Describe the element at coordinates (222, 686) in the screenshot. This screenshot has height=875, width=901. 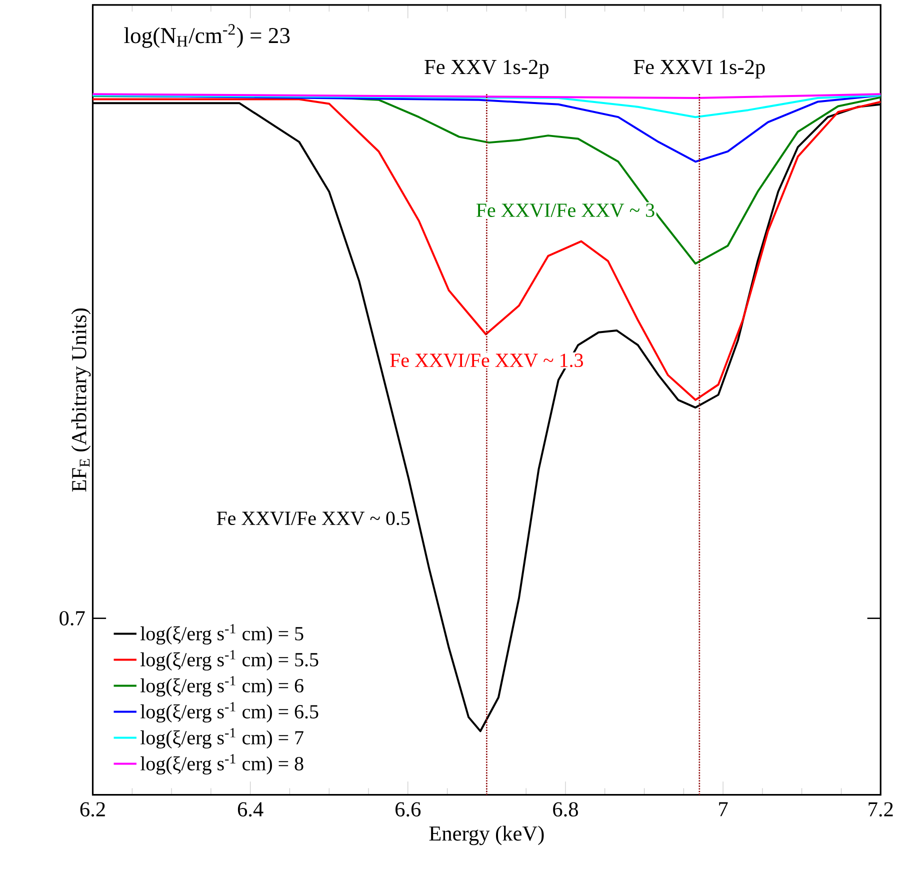
I see `legend-label: log(ξ/erg s$^{-1}$ cm) = 6` at that location.